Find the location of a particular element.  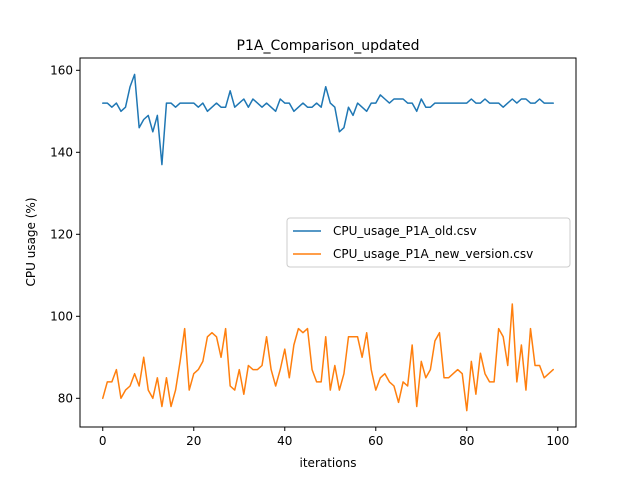

y-axis-label: CPU usage (%) is located at coordinates (31, 241).